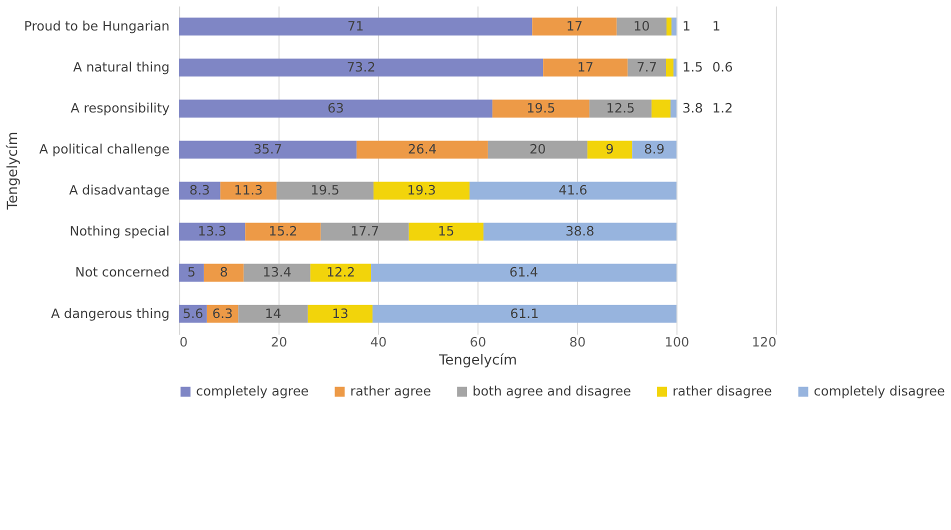 The height and width of the screenshot is (530, 951). What do you see at coordinates (524, 314) in the screenshot?
I see `data-label: 61.1` at bounding box center [524, 314].